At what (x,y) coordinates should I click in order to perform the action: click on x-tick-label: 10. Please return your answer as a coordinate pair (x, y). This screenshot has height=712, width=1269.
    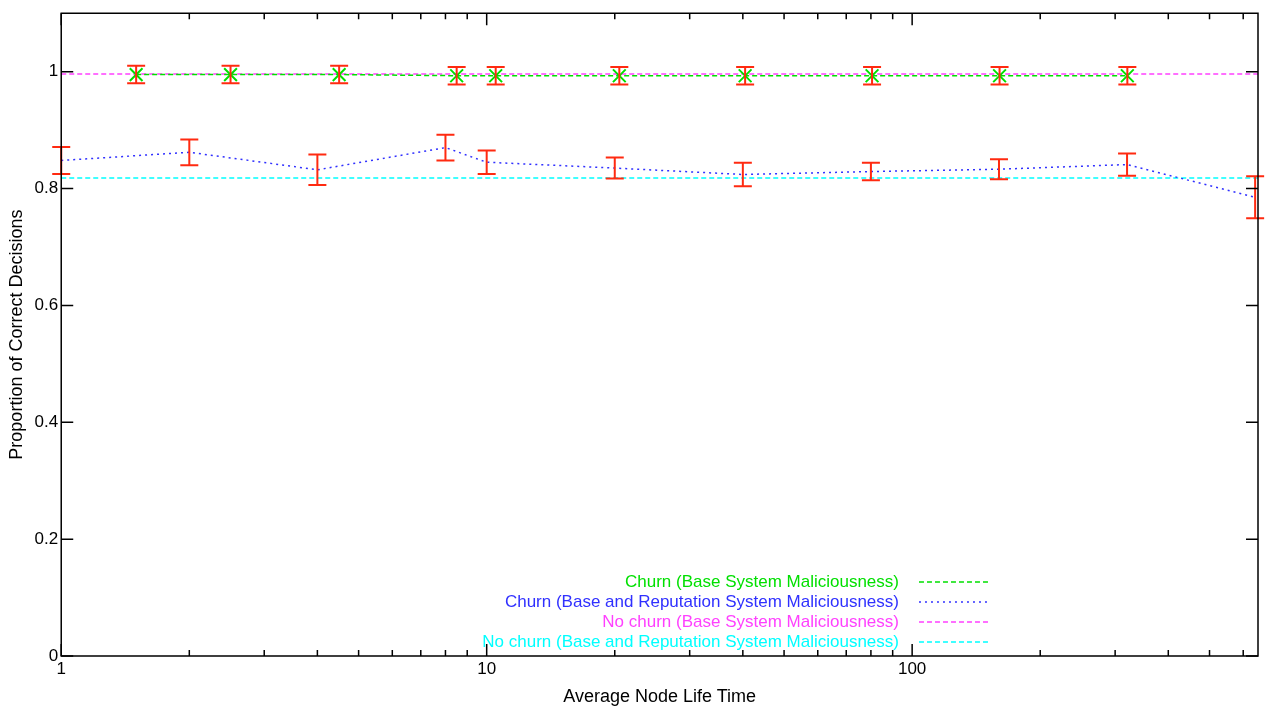
    Looking at the image, I should click on (487, 668).